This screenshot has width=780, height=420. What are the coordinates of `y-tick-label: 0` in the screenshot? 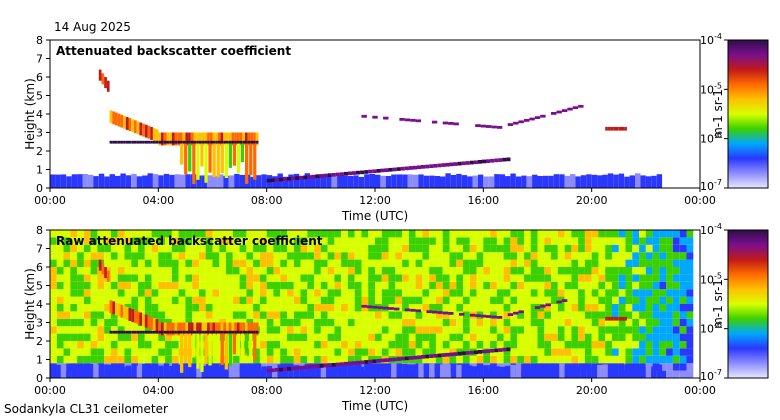 It's located at (39, 188).